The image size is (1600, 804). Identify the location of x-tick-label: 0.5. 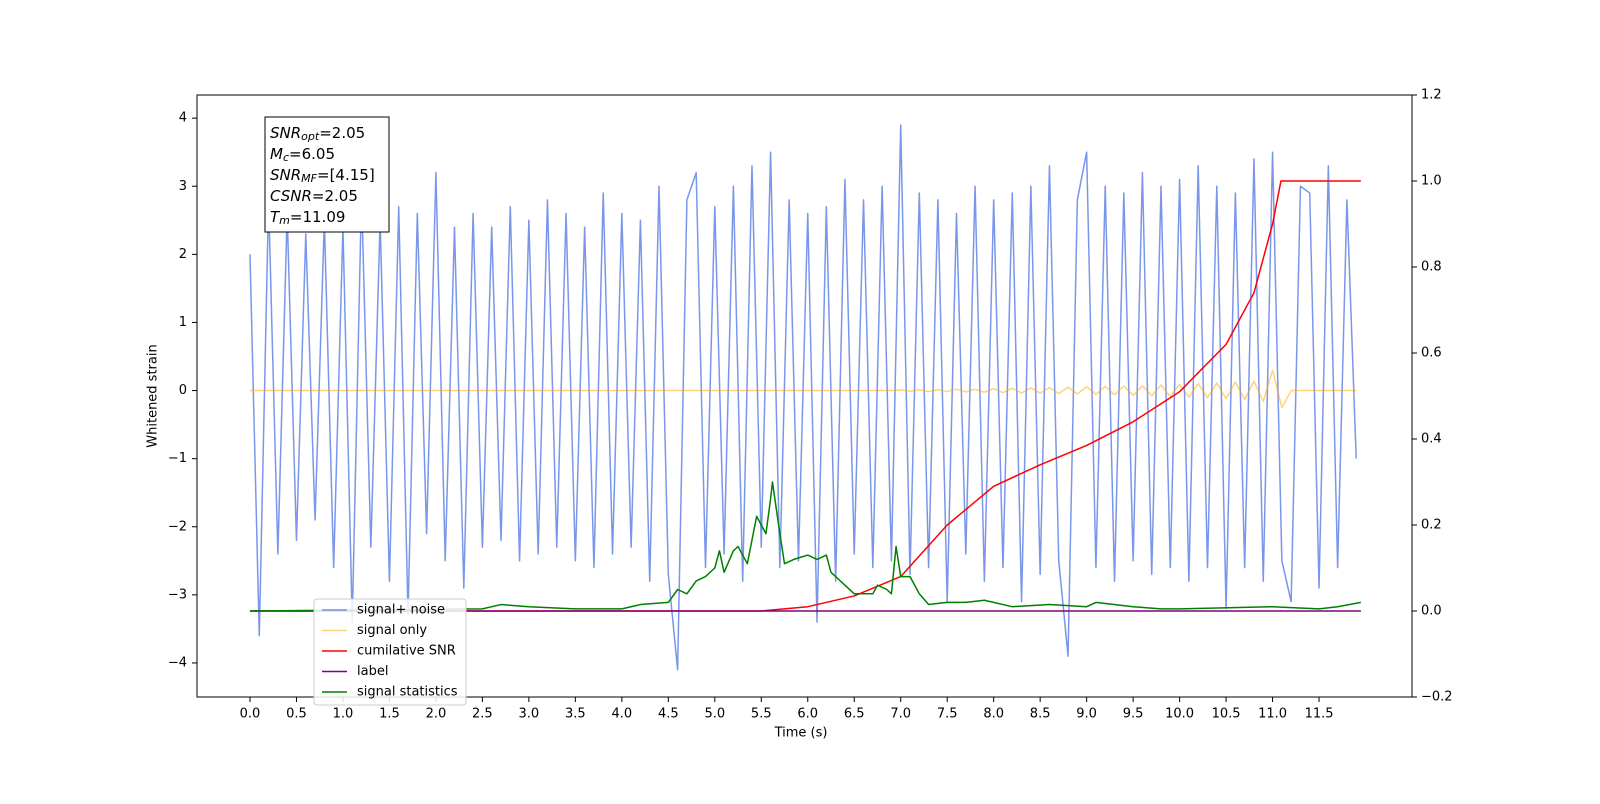
(296, 714).